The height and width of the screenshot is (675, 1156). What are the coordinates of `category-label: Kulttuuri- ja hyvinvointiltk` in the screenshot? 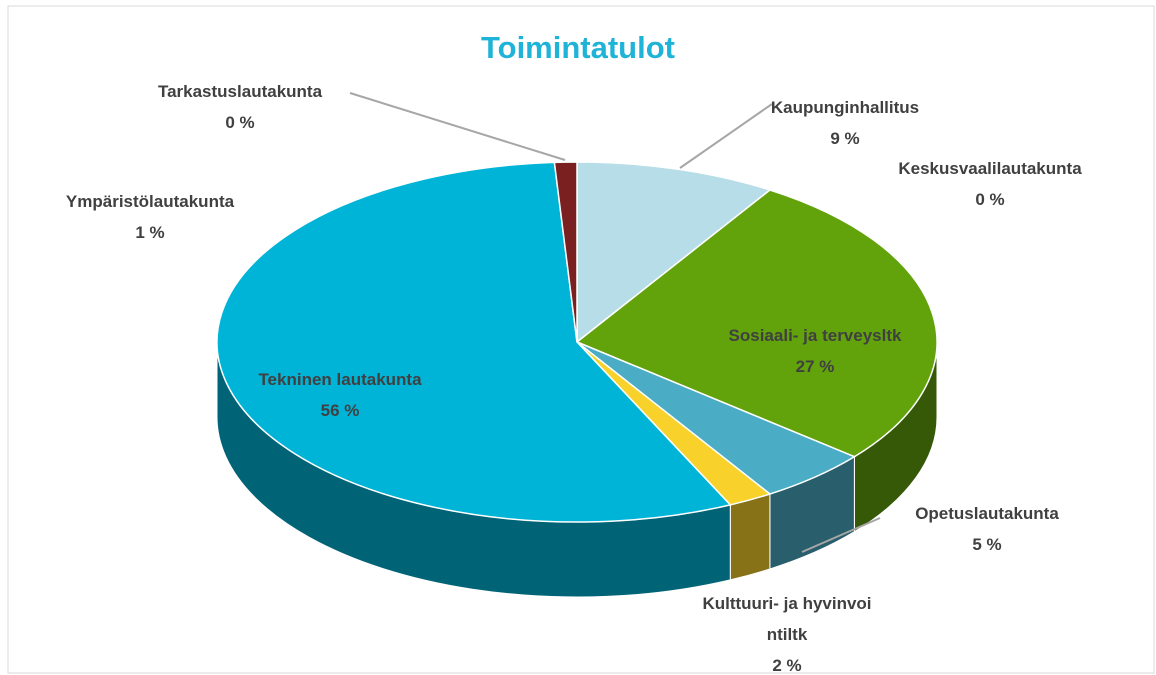 It's located at (787, 619).